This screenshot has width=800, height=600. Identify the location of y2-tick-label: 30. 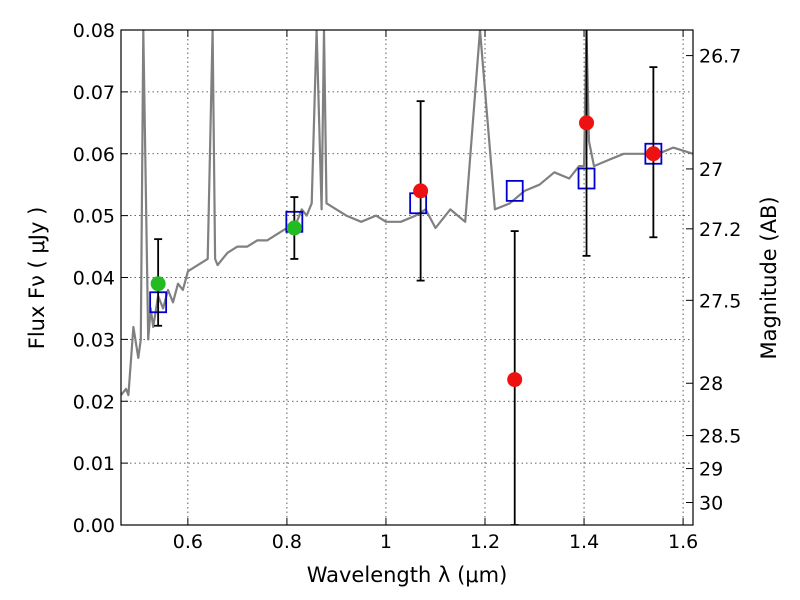
(711, 504).